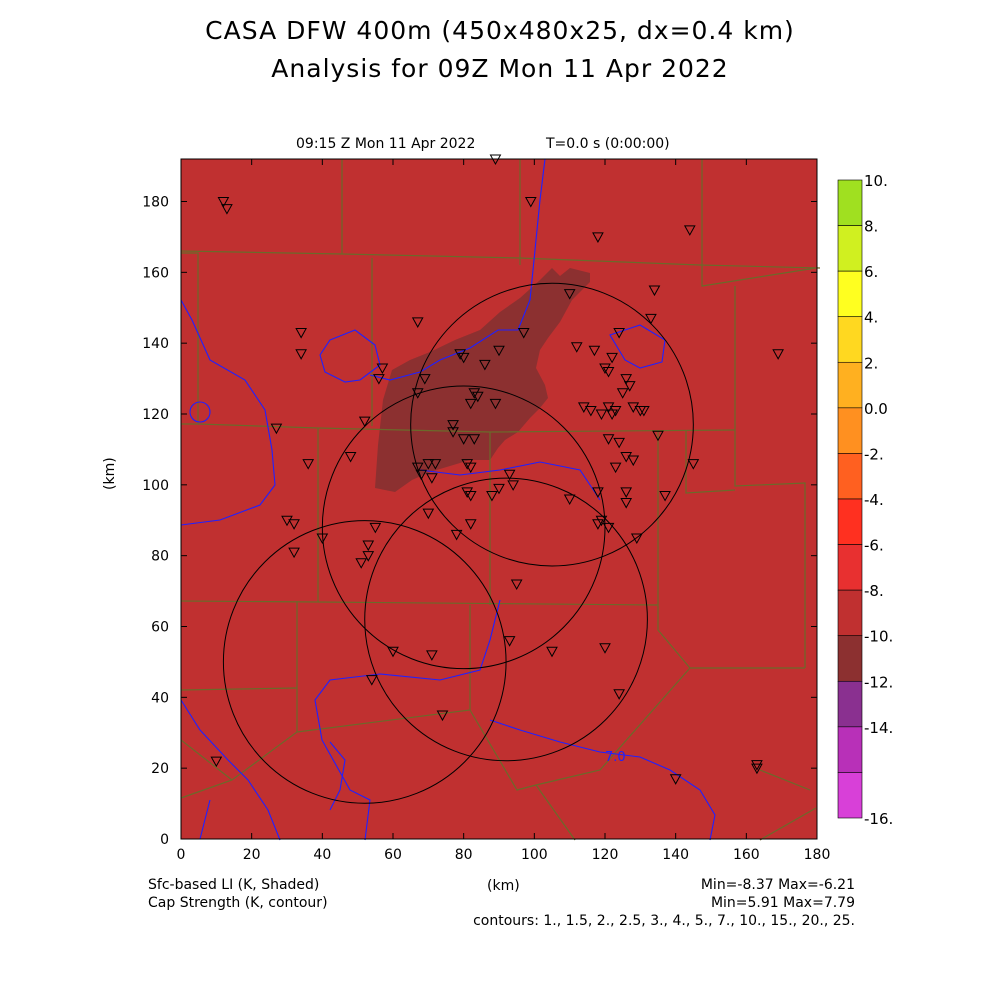 This screenshot has width=1000, height=1000. I want to click on chart-title-line1: CASA DFW 400m (450x480x25, dx=0.4 km), so click(500, 30).